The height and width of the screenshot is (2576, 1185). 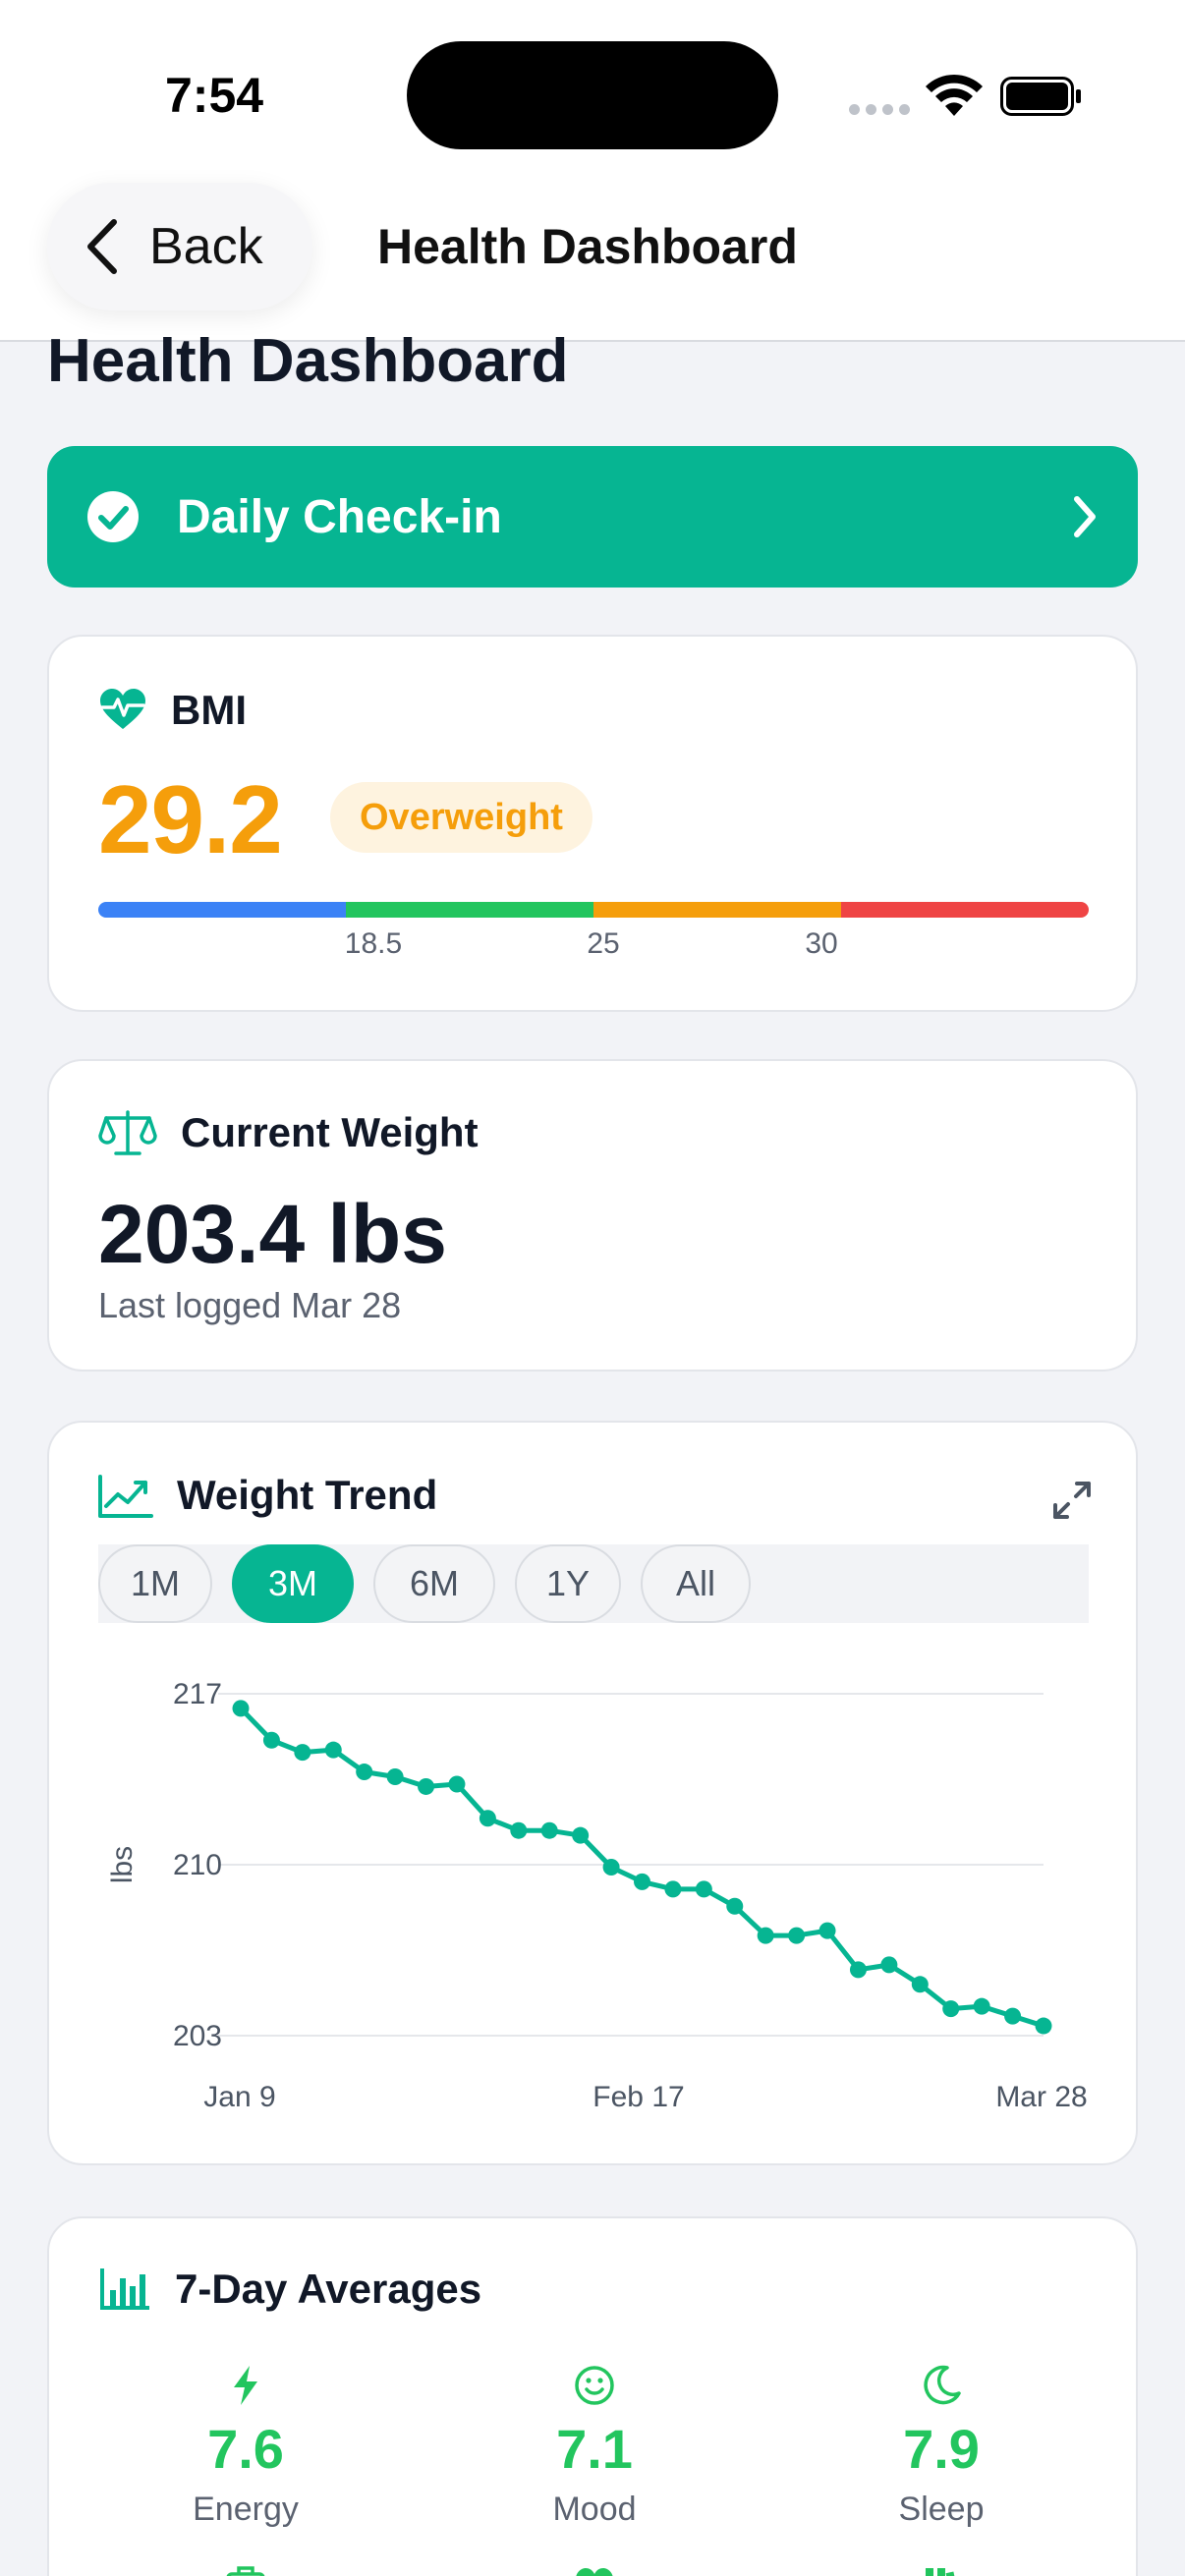 What do you see at coordinates (594, 2449) in the screenshot?
I see `average-value: 7.1` at bounding box center [594, 2449].